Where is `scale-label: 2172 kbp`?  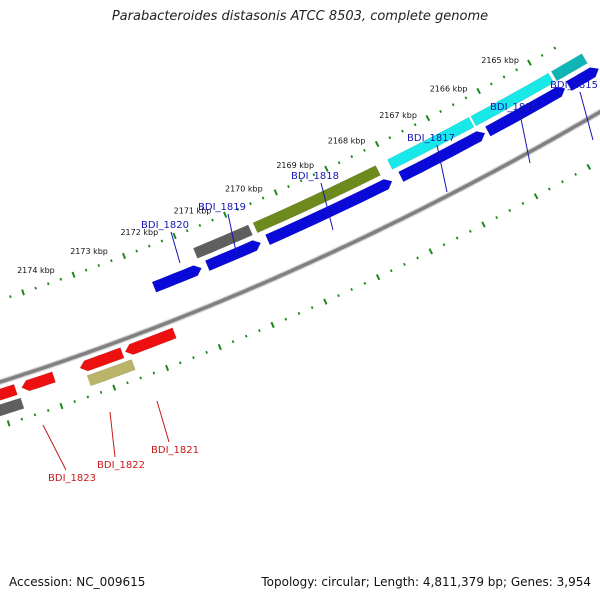
scale-label: 2172 kbp is located at coordinates (139, 232).